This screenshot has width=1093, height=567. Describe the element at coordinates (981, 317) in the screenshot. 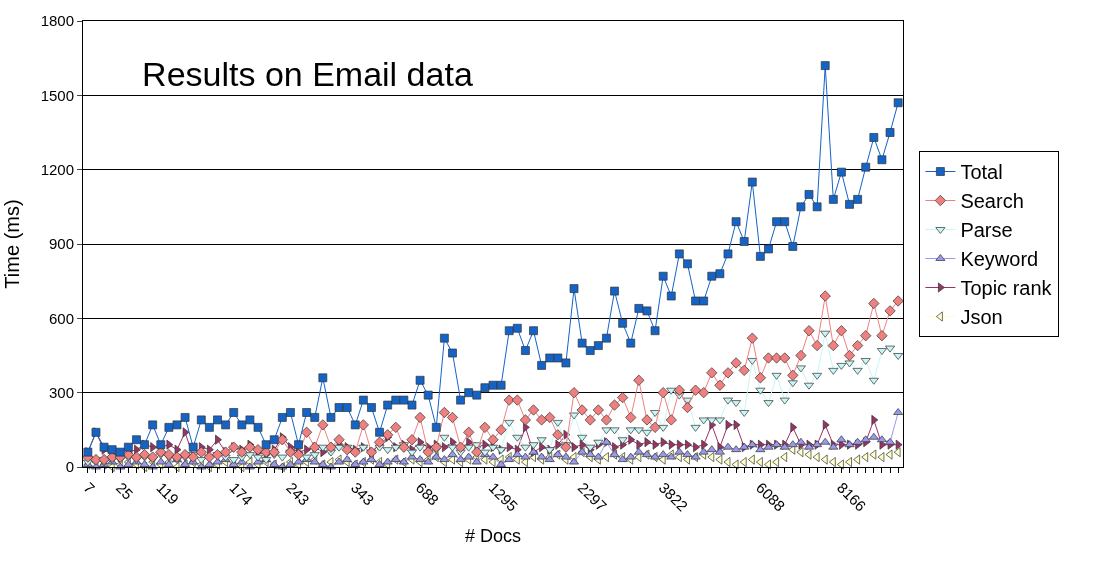

I see `legend-label: Json` at that location.